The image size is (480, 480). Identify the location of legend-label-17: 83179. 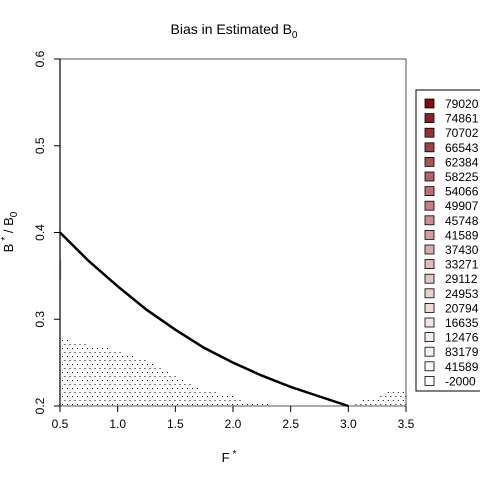
(462, 352).